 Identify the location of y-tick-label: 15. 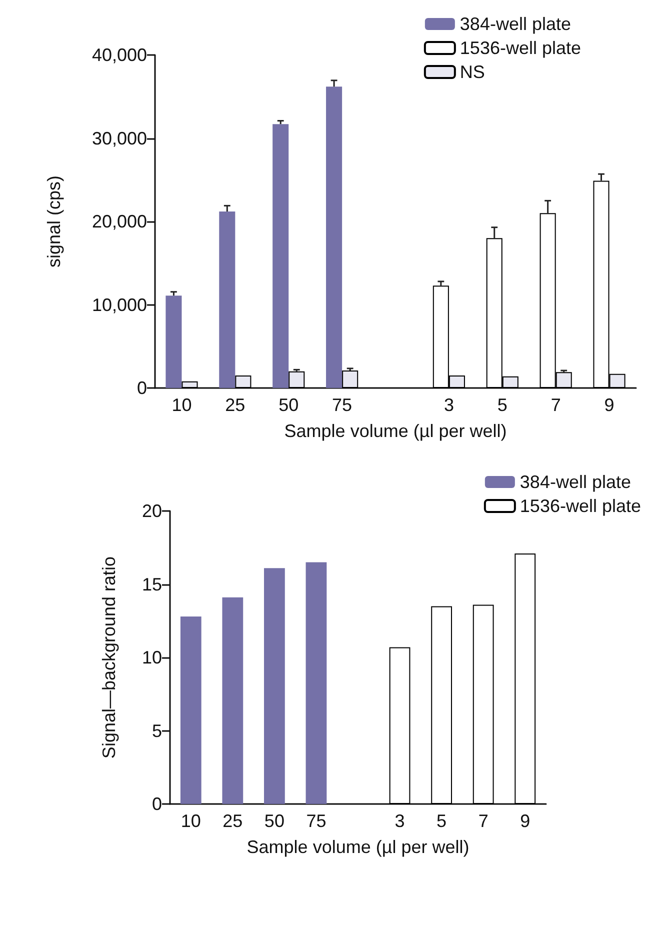
(152, 584).